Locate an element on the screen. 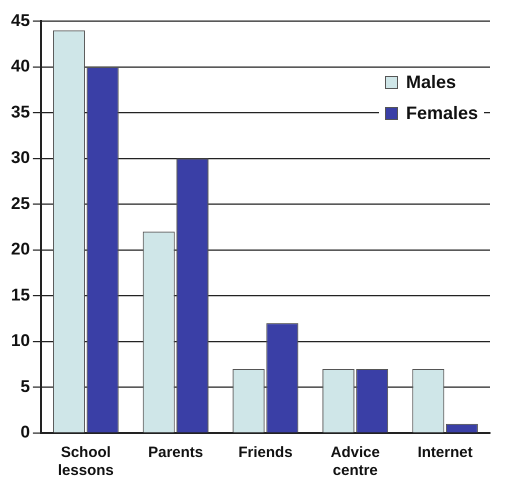  x-tick-label: Friends is located at coordinates (265, 453).